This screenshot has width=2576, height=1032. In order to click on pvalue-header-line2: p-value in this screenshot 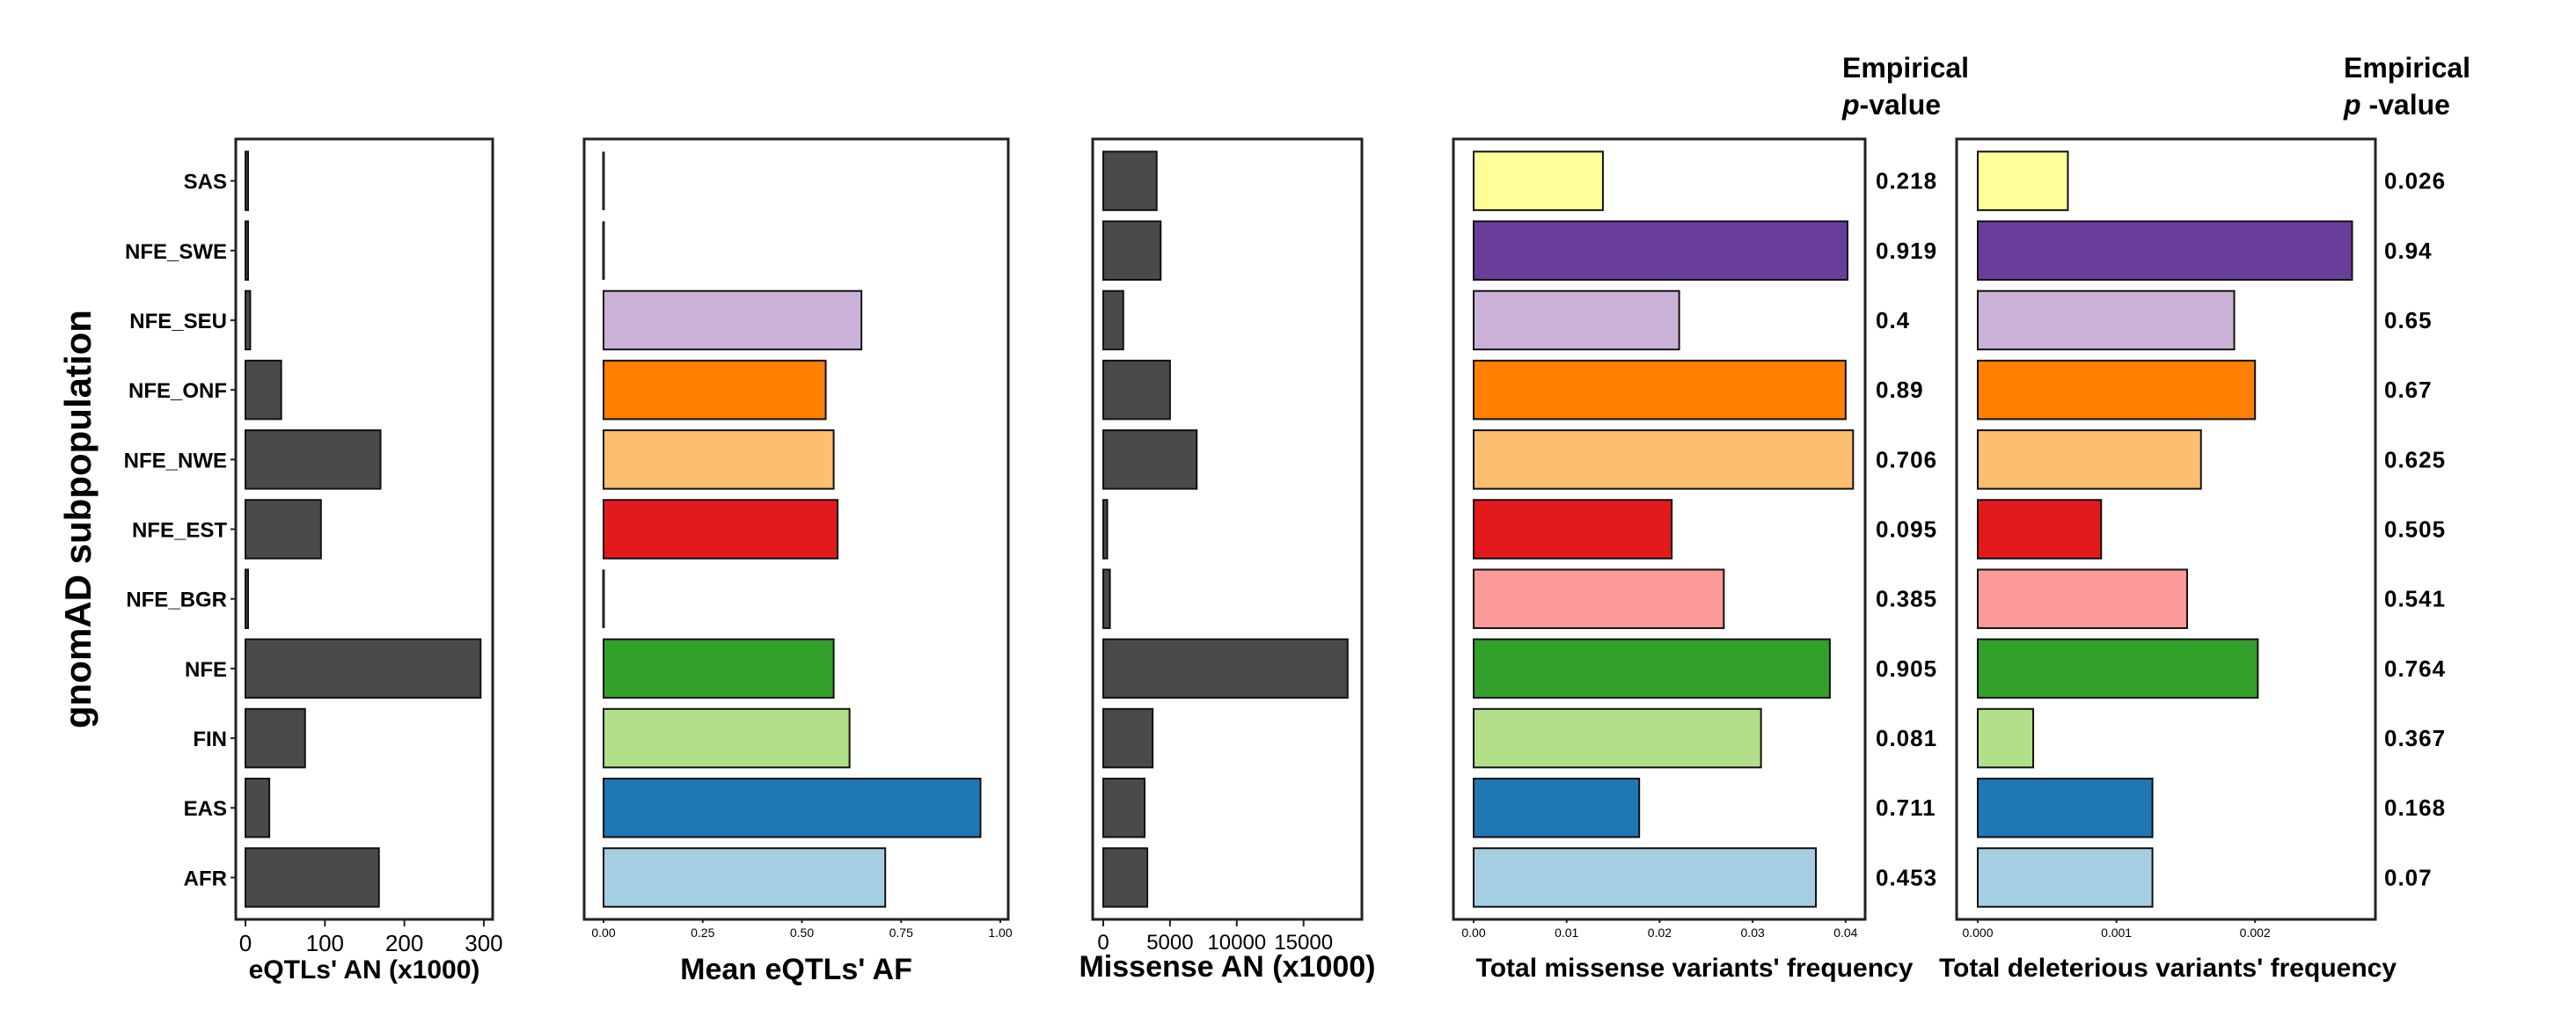, I will do `click(1891, 105)`.